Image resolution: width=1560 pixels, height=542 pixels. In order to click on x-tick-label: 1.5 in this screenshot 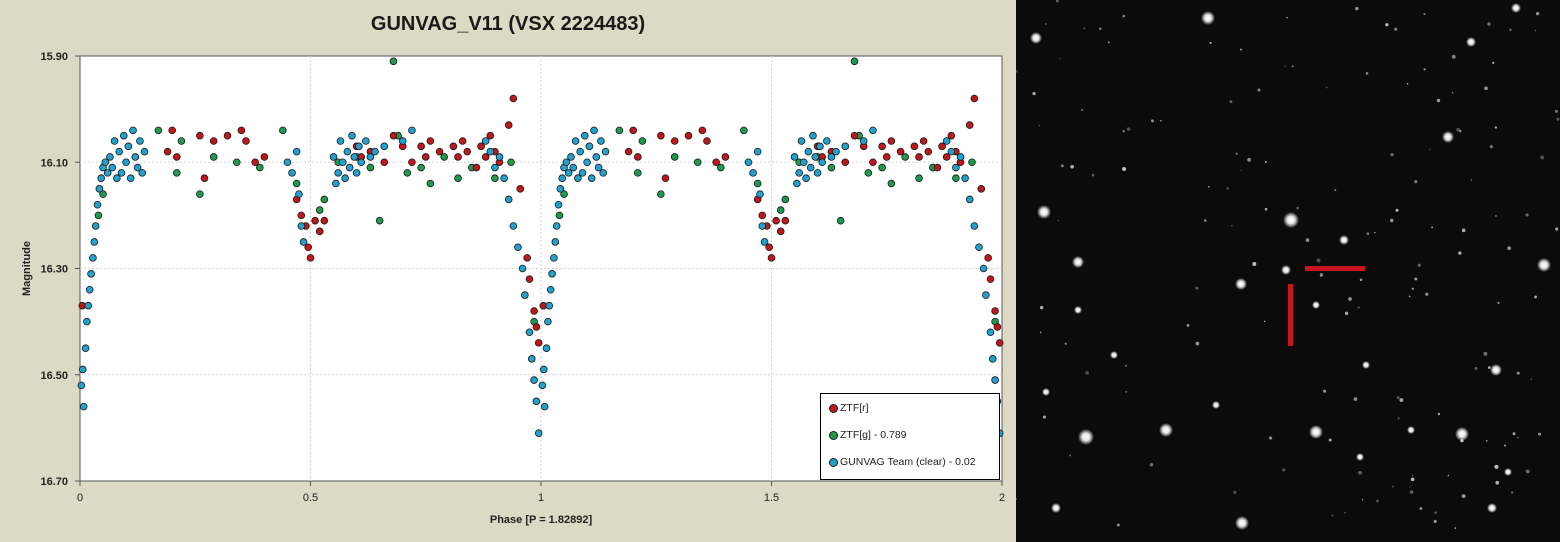, I will do `click(771, 498)`.